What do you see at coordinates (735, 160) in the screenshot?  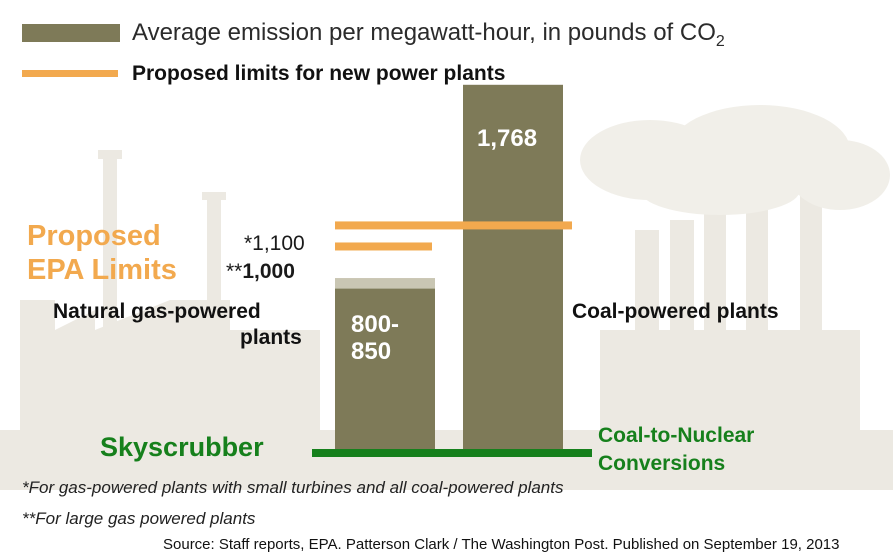 I see `smoke-plume` at bounding box center [735, 160].